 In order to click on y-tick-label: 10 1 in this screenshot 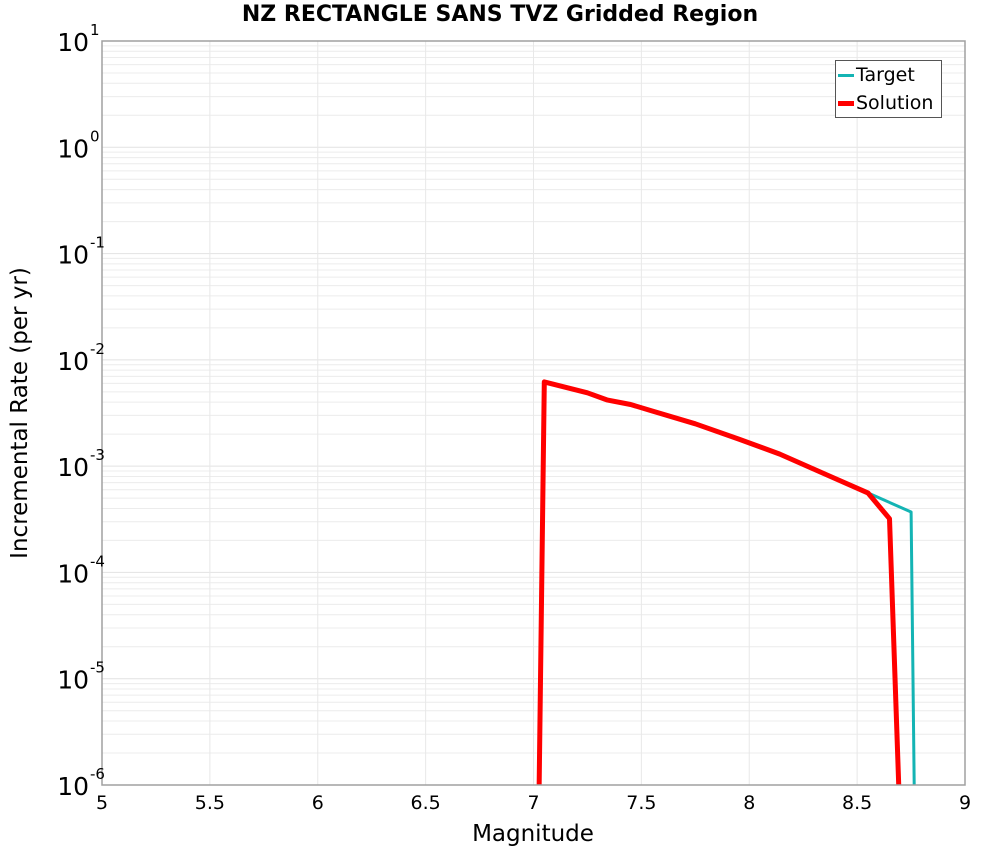, I will do `click(78, 39)`.